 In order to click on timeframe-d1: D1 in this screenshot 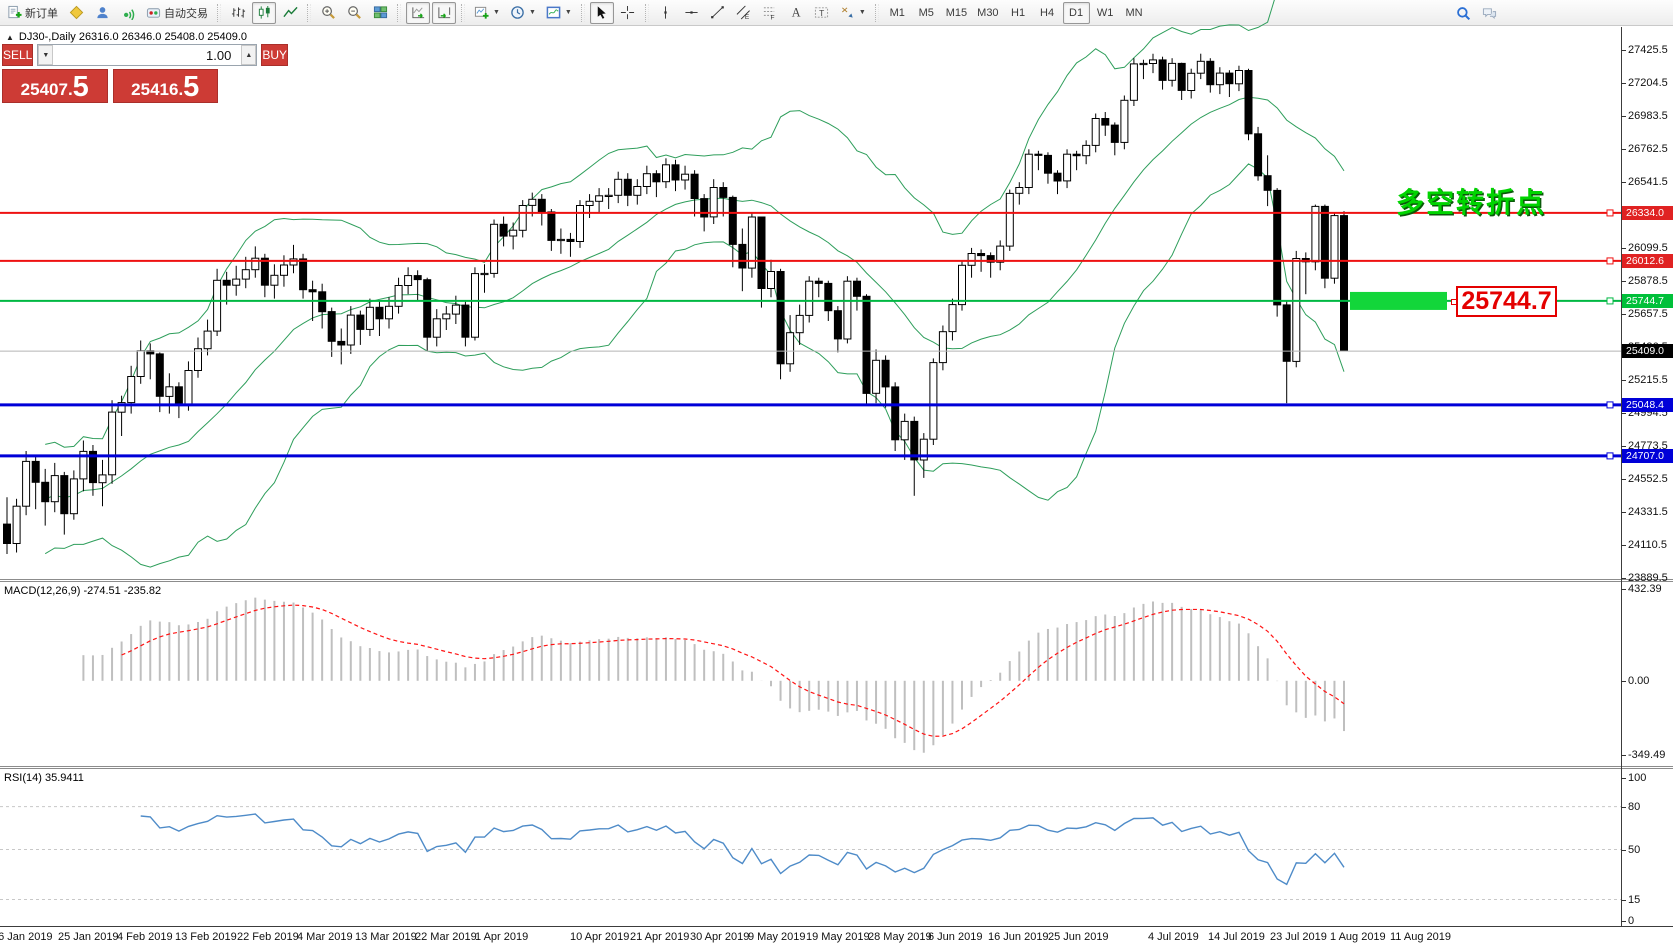, I will do `click(1076, 12)`.